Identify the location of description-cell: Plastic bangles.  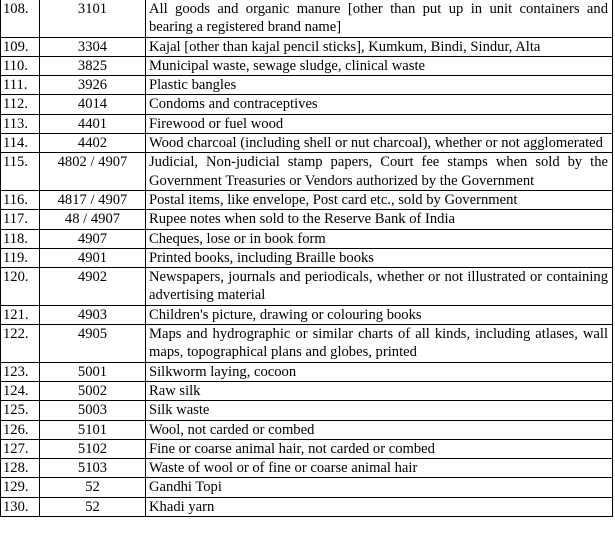
(379, 85).